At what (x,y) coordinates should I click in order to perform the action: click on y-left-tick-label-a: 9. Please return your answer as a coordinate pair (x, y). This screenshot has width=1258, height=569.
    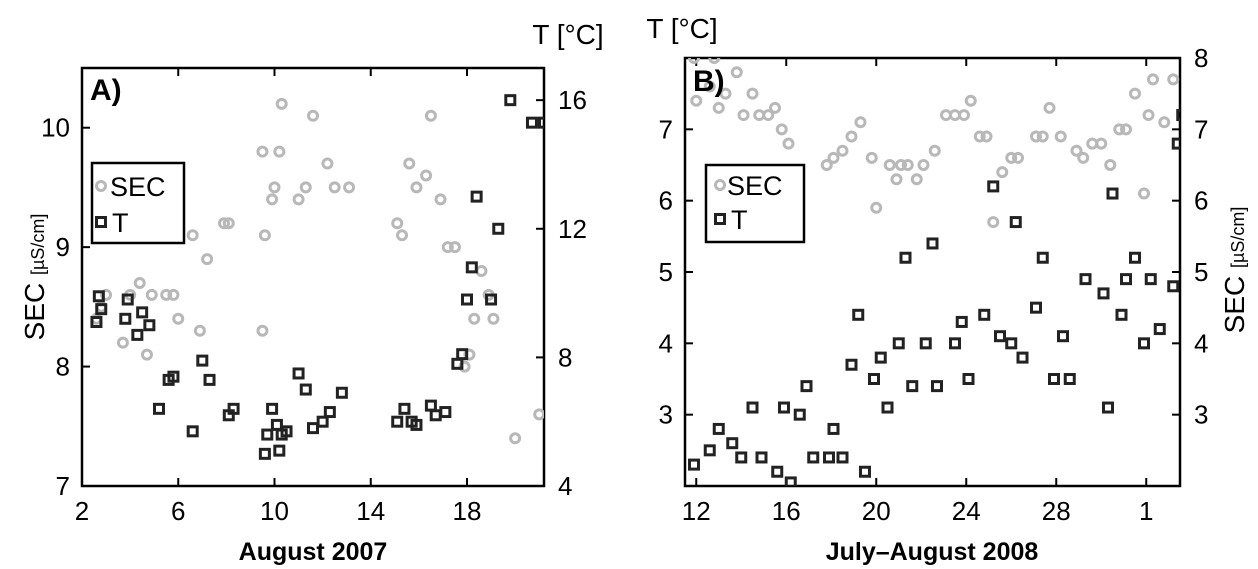
    Looking at the image, I should click on (63, 247).